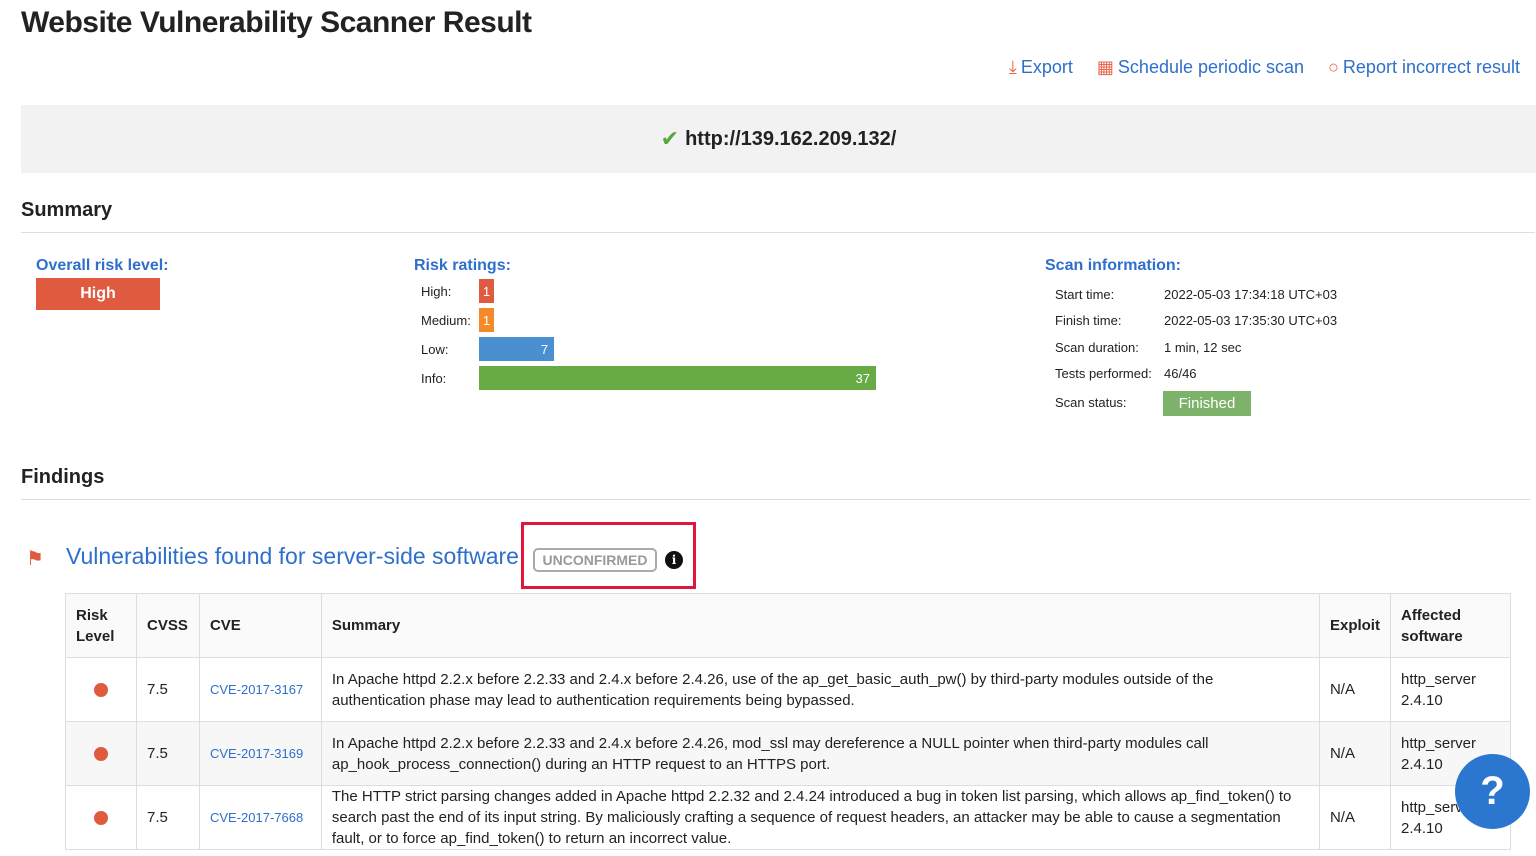 This screenshot has height=856, width=1536. Describe the element at coordinates (1085, 294) in the screenshot. I see `scan-info-key: Start time:` at that location.